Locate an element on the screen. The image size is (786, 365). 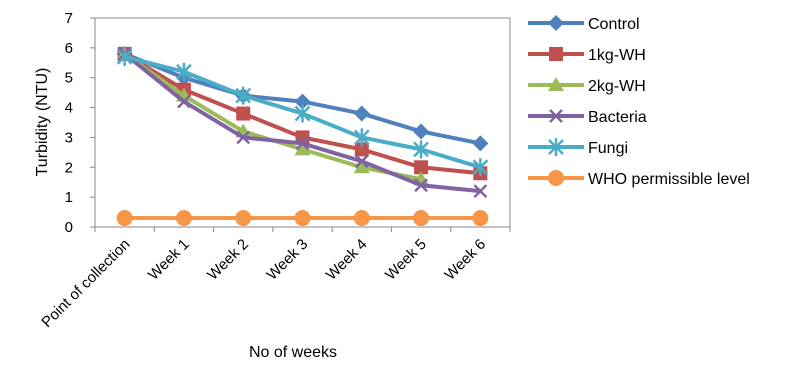
y-tick-label: 6 is located at coordinates (69, 48).